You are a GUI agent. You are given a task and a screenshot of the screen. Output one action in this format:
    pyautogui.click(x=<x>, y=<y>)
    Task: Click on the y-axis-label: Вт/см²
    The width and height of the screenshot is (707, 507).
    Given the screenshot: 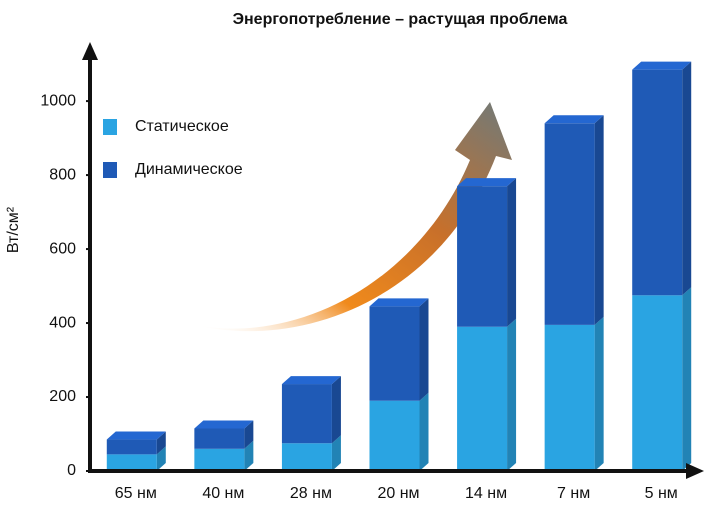 What is the action you would take?
    pyautogui.click(x=13, y=229)
    